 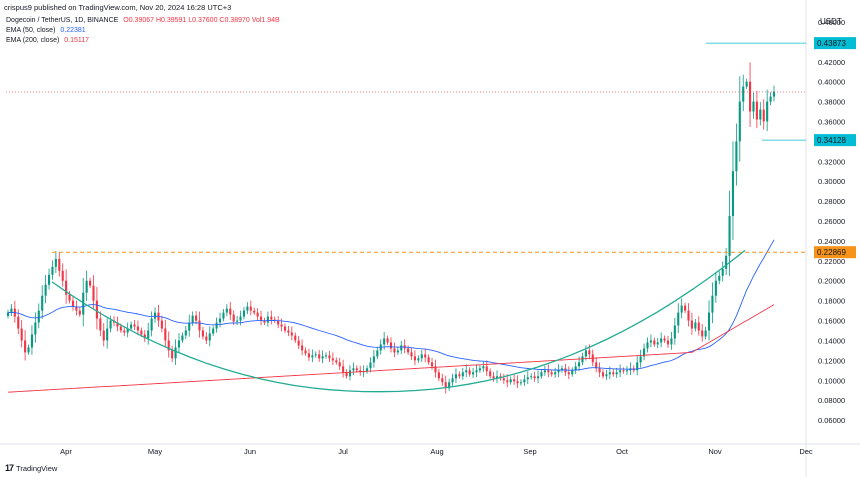 I want to click on brand-label: TradingView, so click(x=37, y=468).